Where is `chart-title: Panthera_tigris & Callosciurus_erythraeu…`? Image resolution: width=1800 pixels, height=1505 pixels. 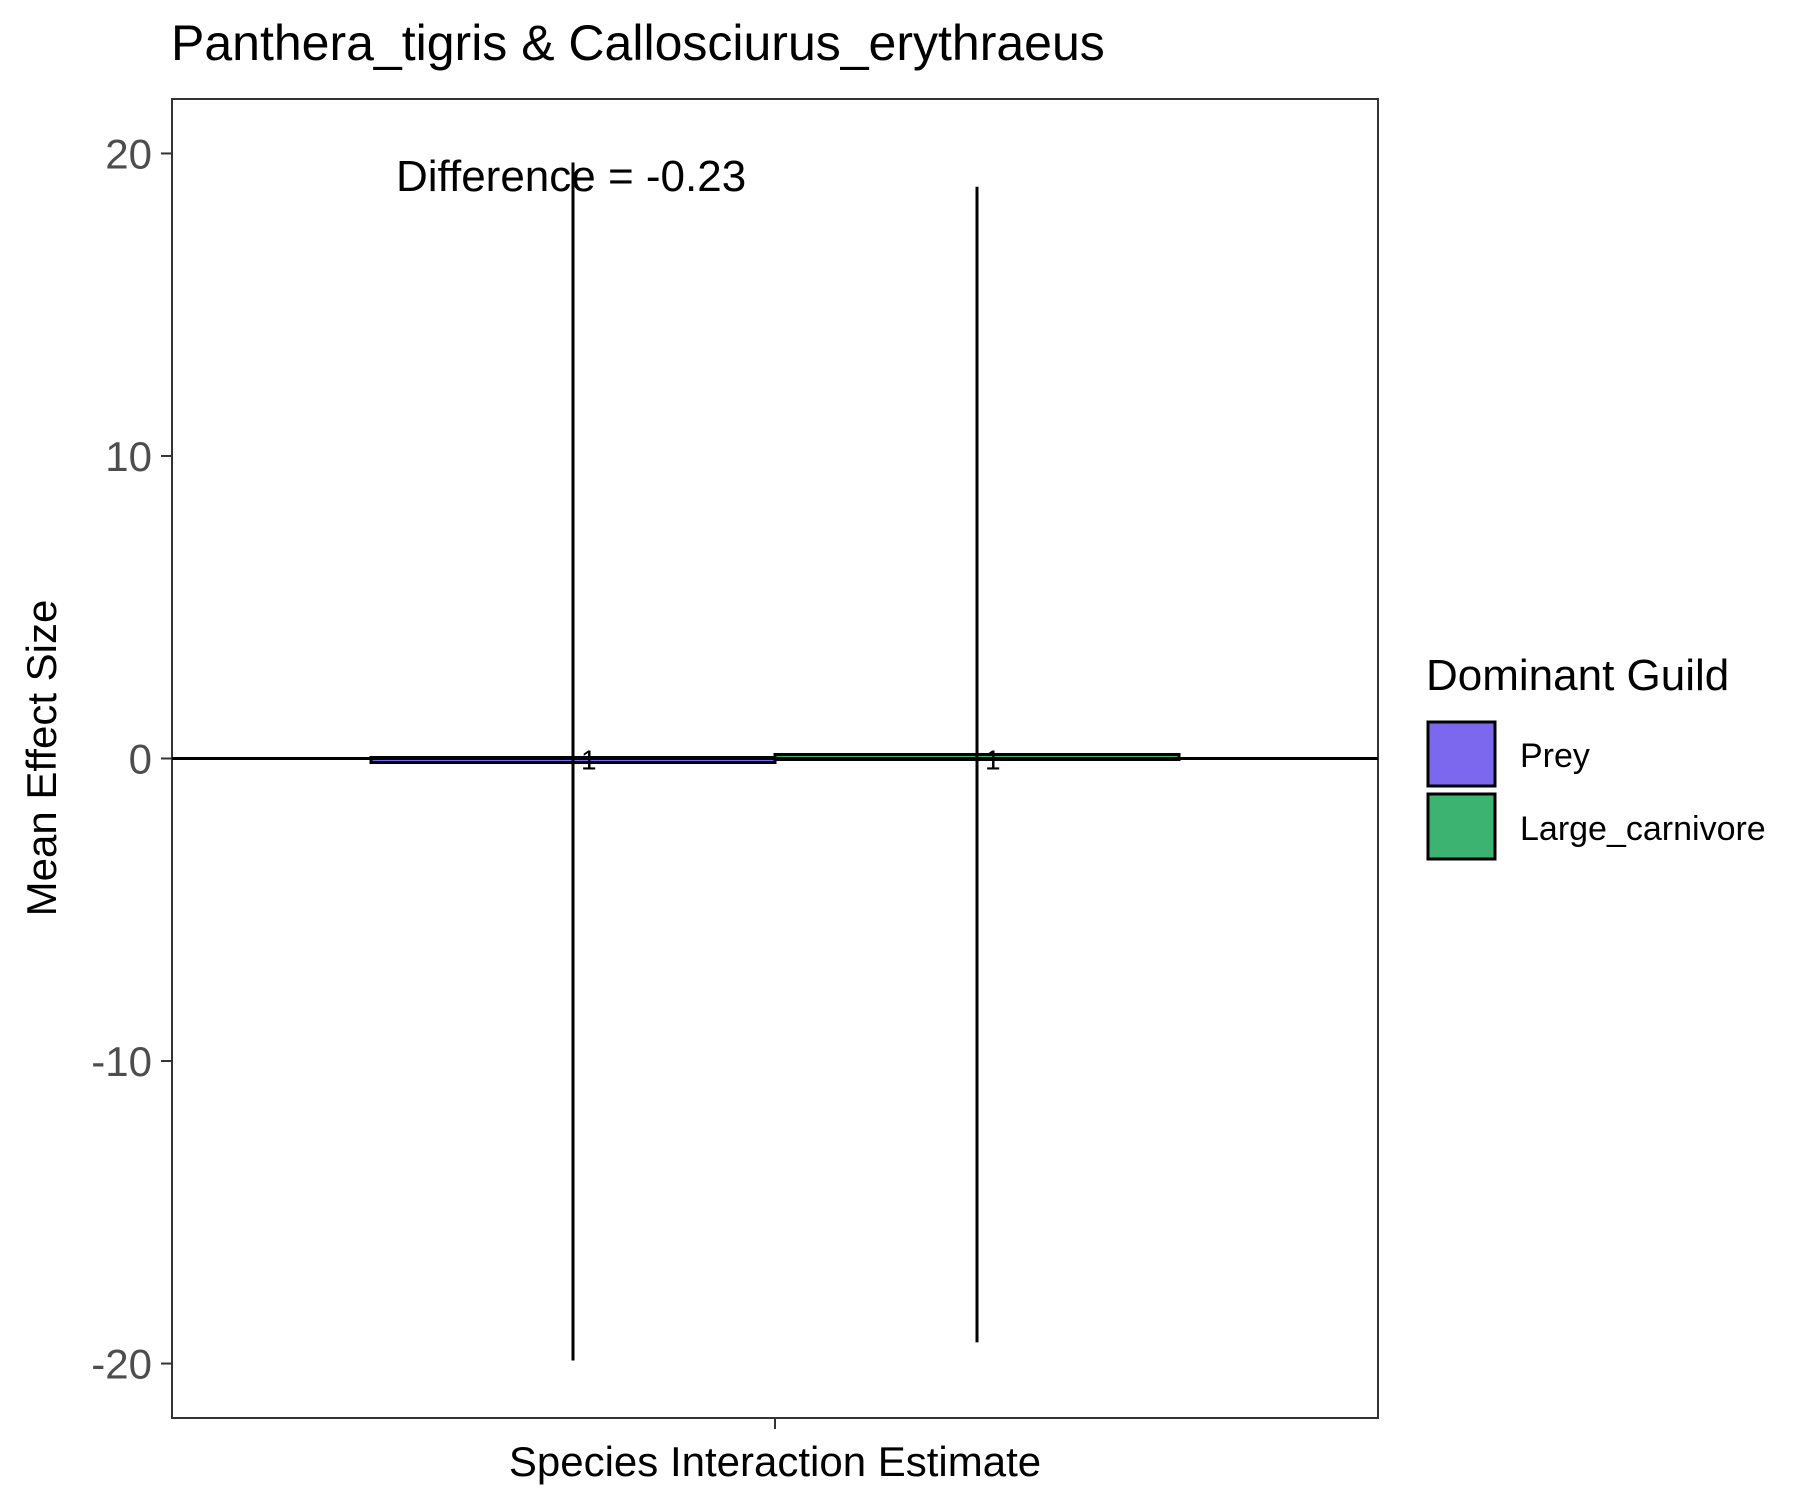 chart-title: Panthera_tigris & Callosciurus_erythraeu… is located at coordinates (638, 43).